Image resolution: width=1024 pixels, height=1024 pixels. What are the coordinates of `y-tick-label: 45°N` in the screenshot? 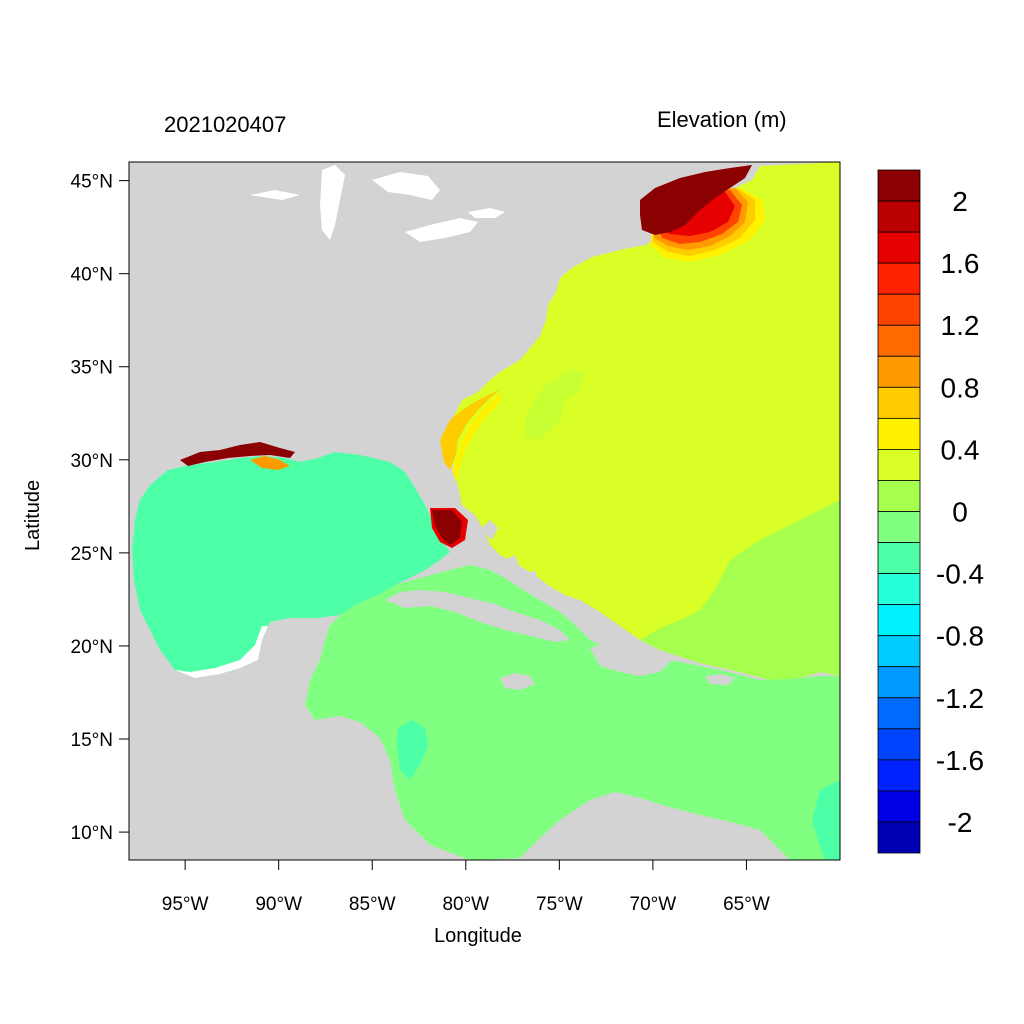 It's located at (92, 182).